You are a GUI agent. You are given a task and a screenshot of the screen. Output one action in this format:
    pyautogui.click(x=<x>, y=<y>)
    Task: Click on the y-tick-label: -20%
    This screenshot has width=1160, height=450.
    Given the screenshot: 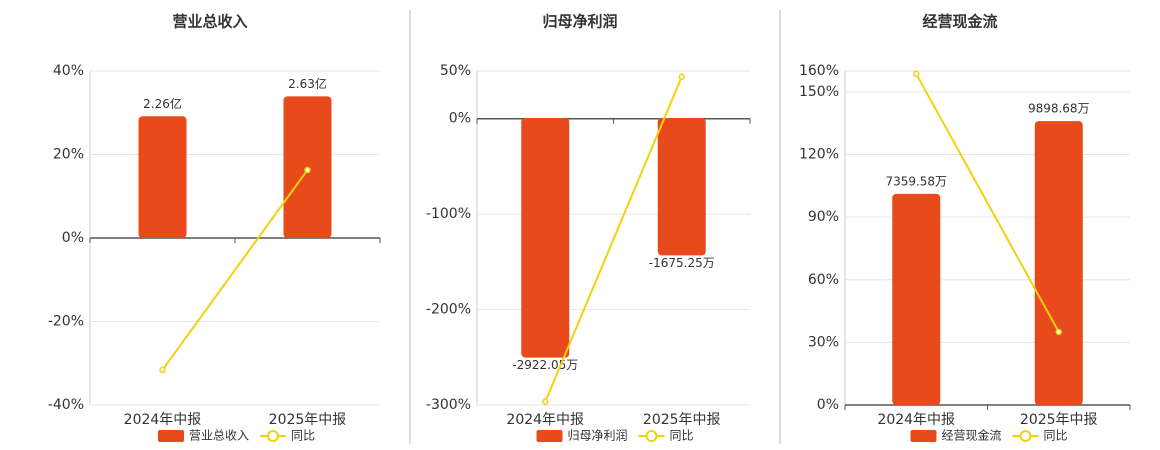 What is the action you would take?
    pyautogui.click(x=66, y=322)
    